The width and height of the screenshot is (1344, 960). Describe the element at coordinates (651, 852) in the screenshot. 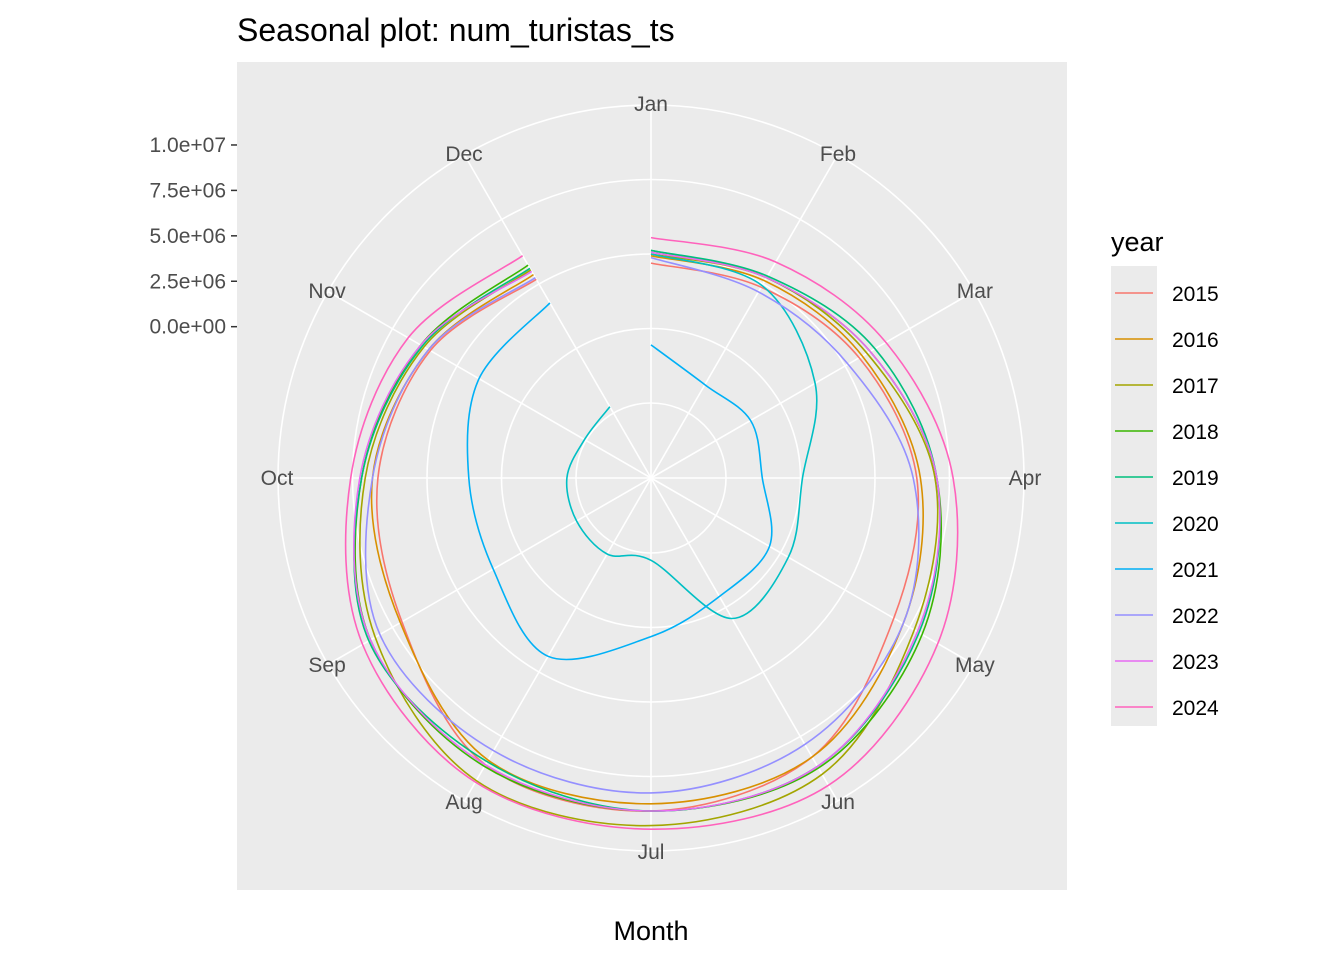

I see `month-label: Jul` at that location.